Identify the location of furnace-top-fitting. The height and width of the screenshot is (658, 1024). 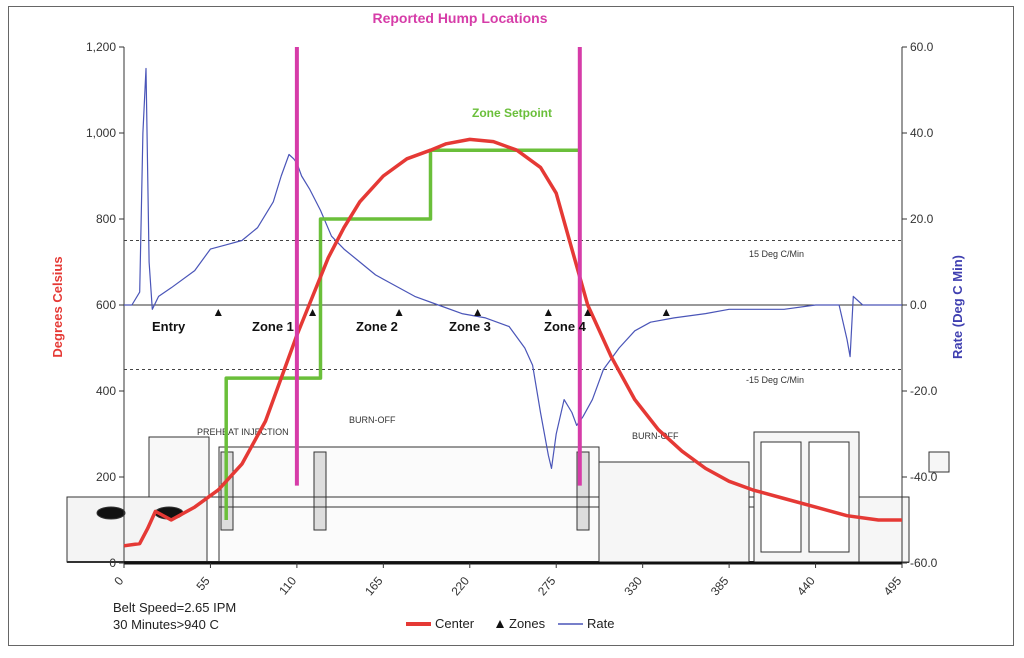
(939, 462).